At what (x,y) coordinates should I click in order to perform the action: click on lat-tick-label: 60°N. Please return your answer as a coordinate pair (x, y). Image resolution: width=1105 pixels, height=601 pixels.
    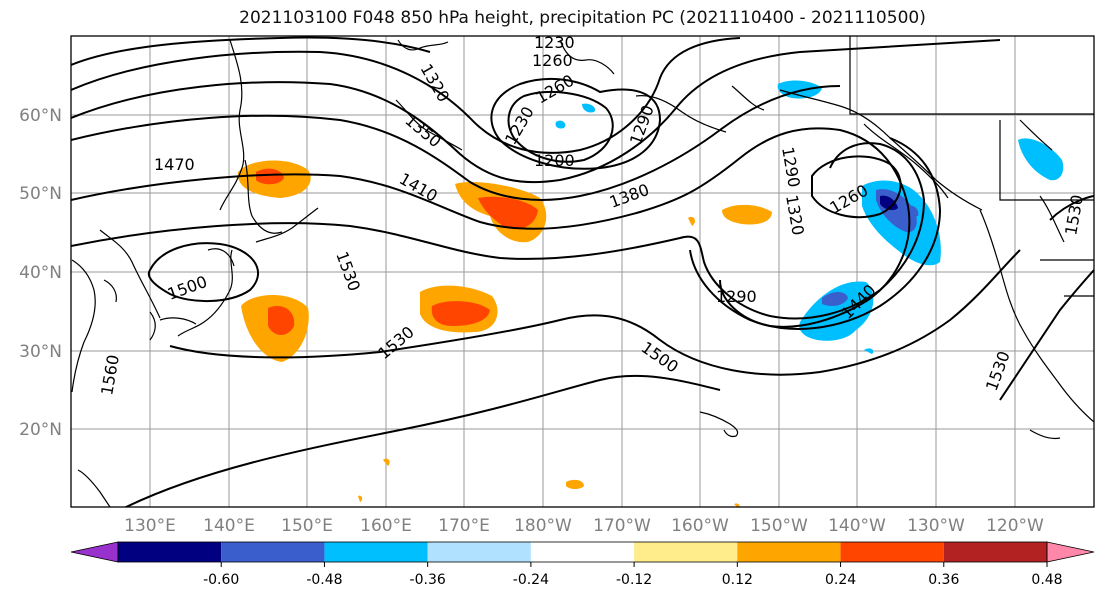
    Looking at the image, I should click on (40, 116).